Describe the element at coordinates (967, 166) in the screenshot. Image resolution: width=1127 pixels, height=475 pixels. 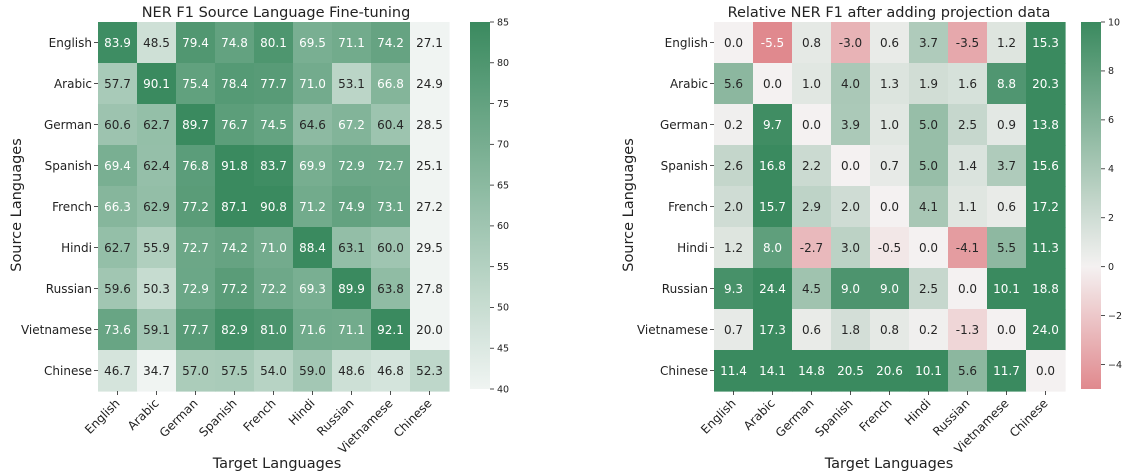
I see `cell-value-label: 1.4` at that location.